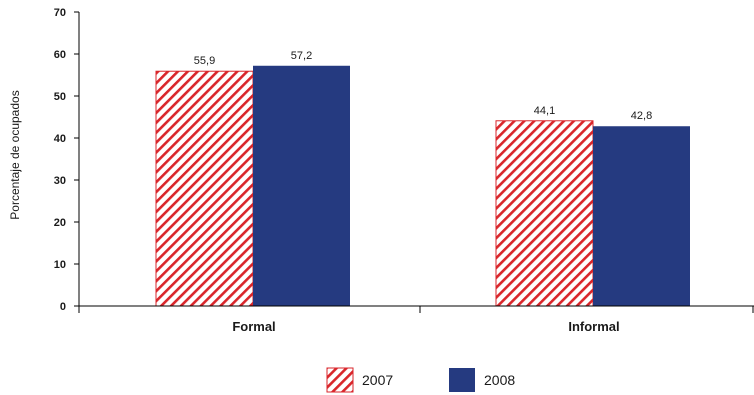  I want to click on y-tick-label: 60, so click(60, 55).